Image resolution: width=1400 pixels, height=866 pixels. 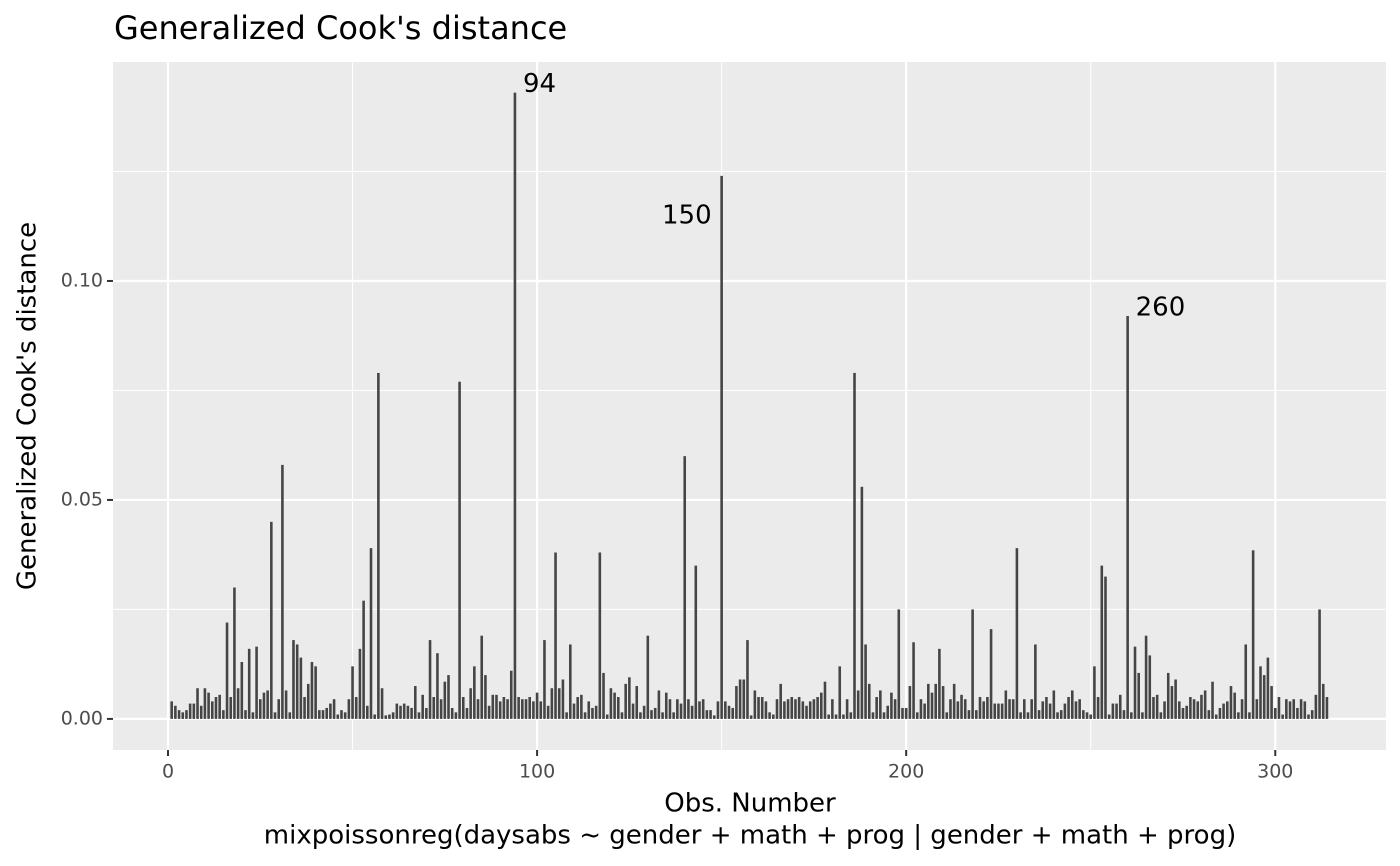 What do you see at coordinates (537, 772) in the screenshot?
I see `x-tick-label: 100` at bounding box center [537, 772].